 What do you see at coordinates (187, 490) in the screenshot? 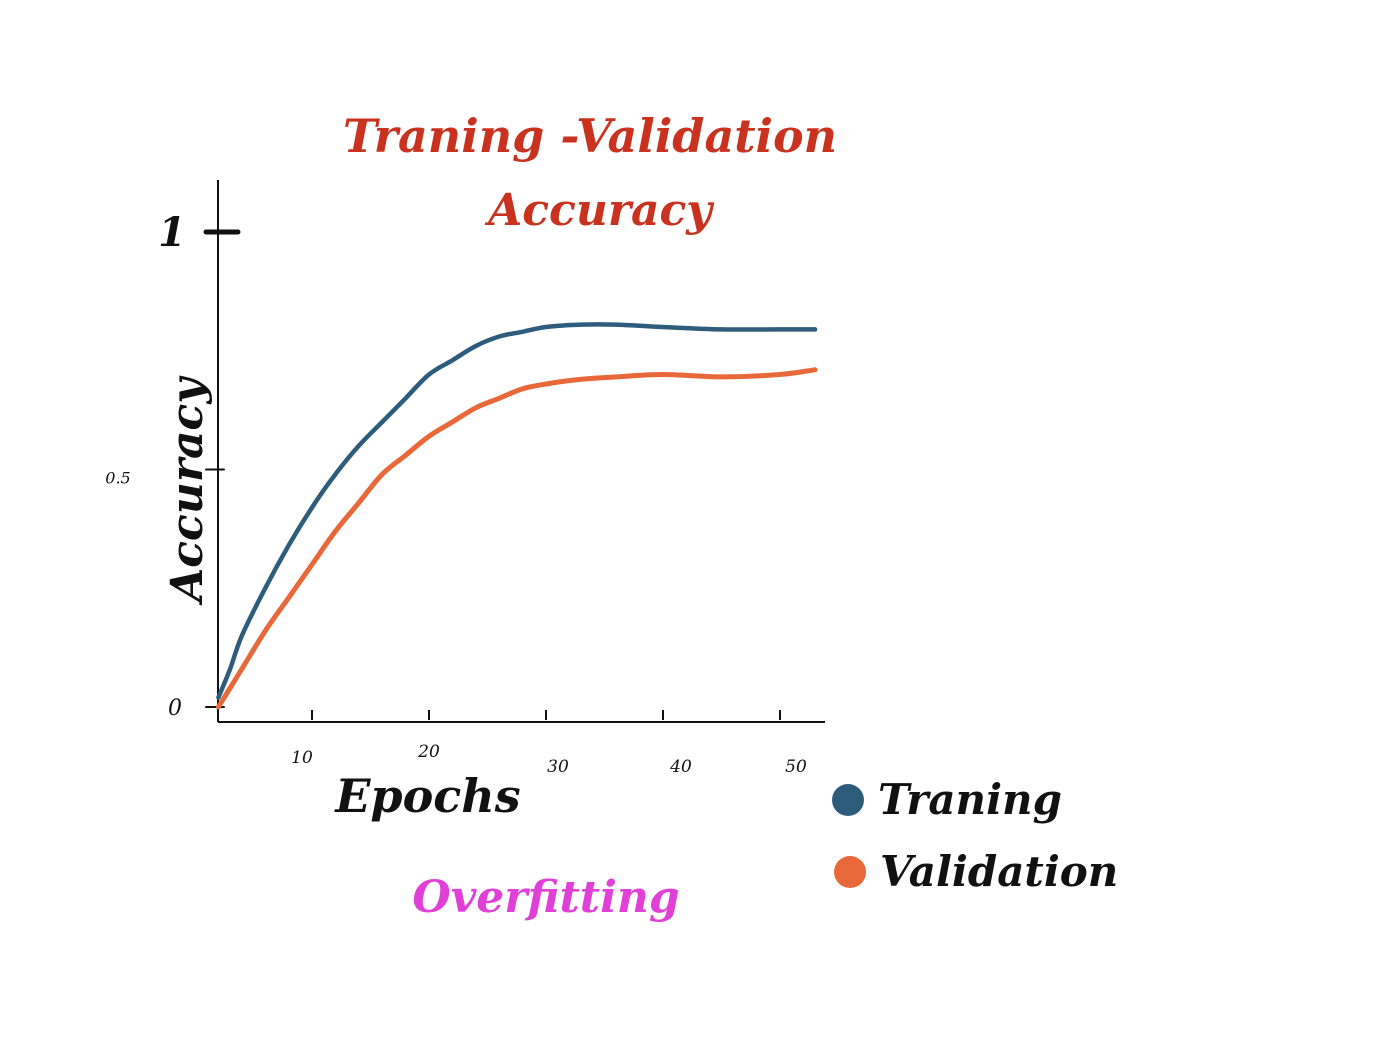
I see `y-axis-label: Accuracy` at bounding box center [187, 490].